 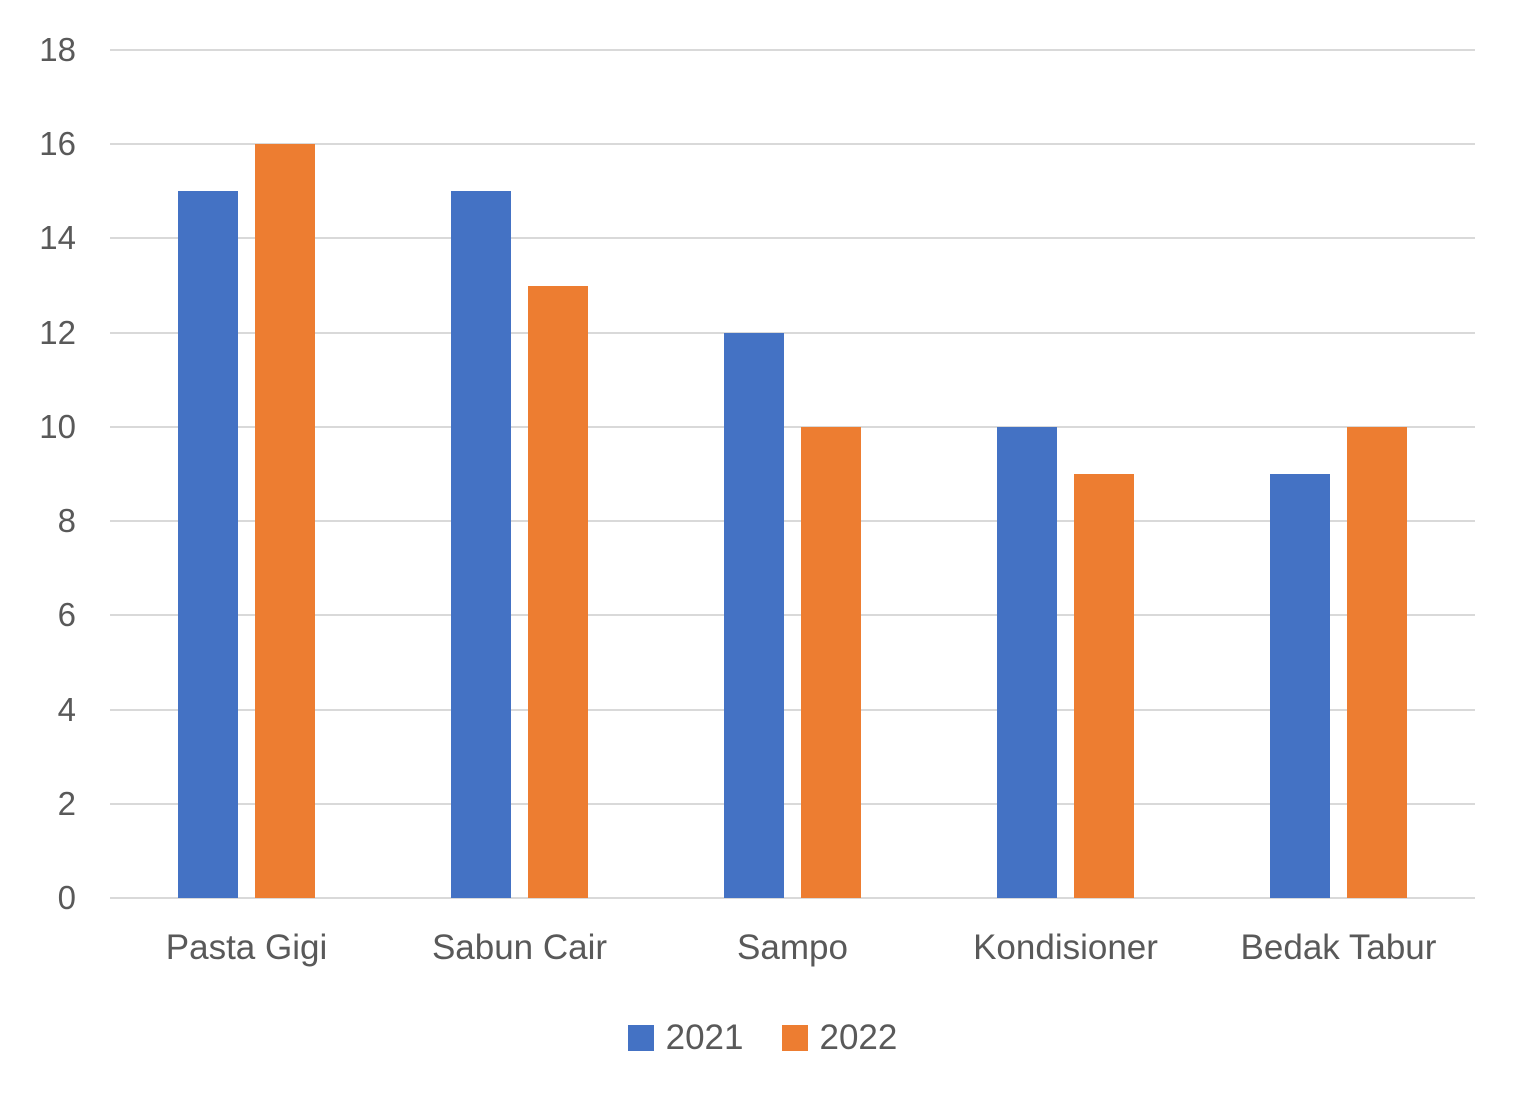 I want to click on x-axis-label-sampo: Sampo, so click(x=792, y=947).